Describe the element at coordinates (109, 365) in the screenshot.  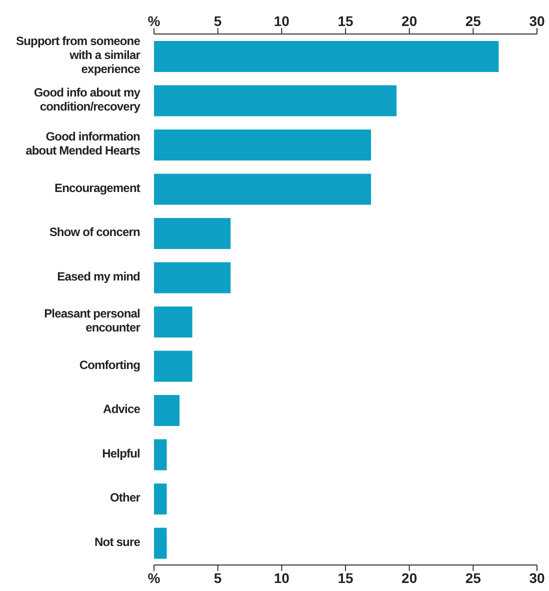
I see `y-tick-label: Comforting` at that location.